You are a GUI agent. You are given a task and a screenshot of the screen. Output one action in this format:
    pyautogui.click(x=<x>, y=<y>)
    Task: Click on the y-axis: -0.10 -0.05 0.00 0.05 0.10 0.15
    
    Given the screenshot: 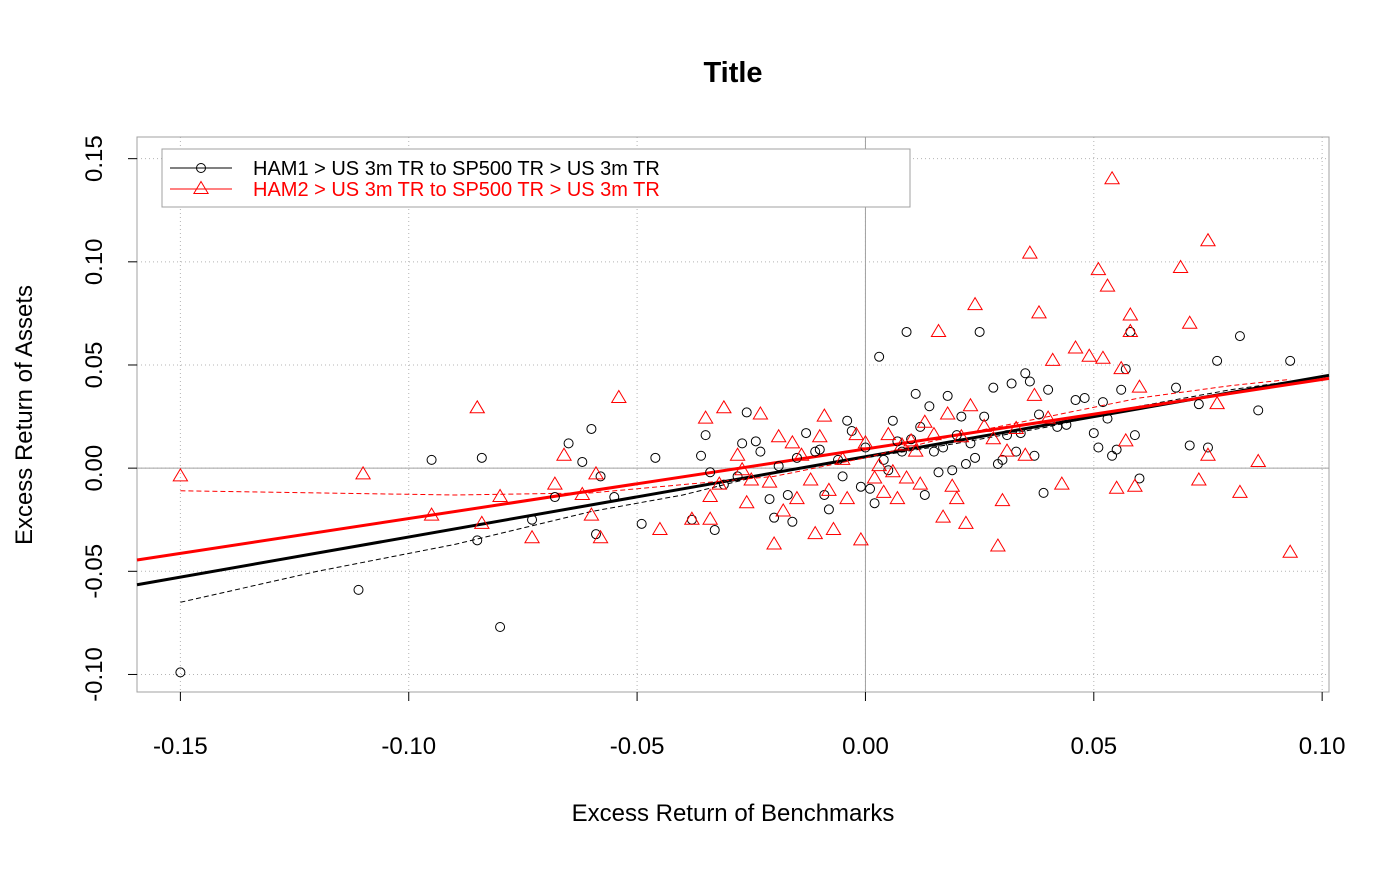 What is the action you would take?
    pyautogui.click(x=109, y=418)
    